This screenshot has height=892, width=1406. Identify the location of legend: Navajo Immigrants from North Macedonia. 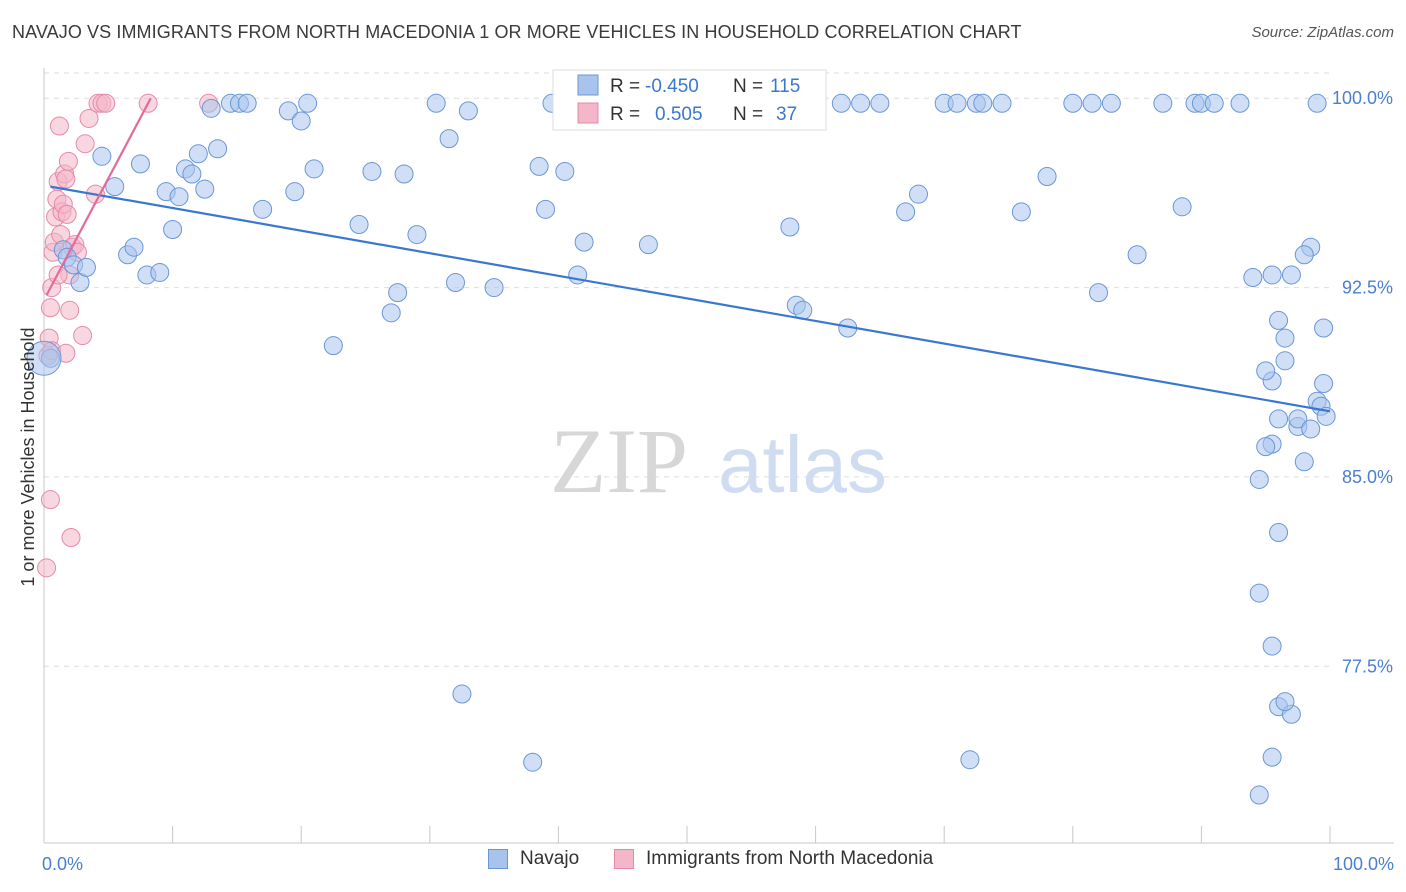
(703, 864).